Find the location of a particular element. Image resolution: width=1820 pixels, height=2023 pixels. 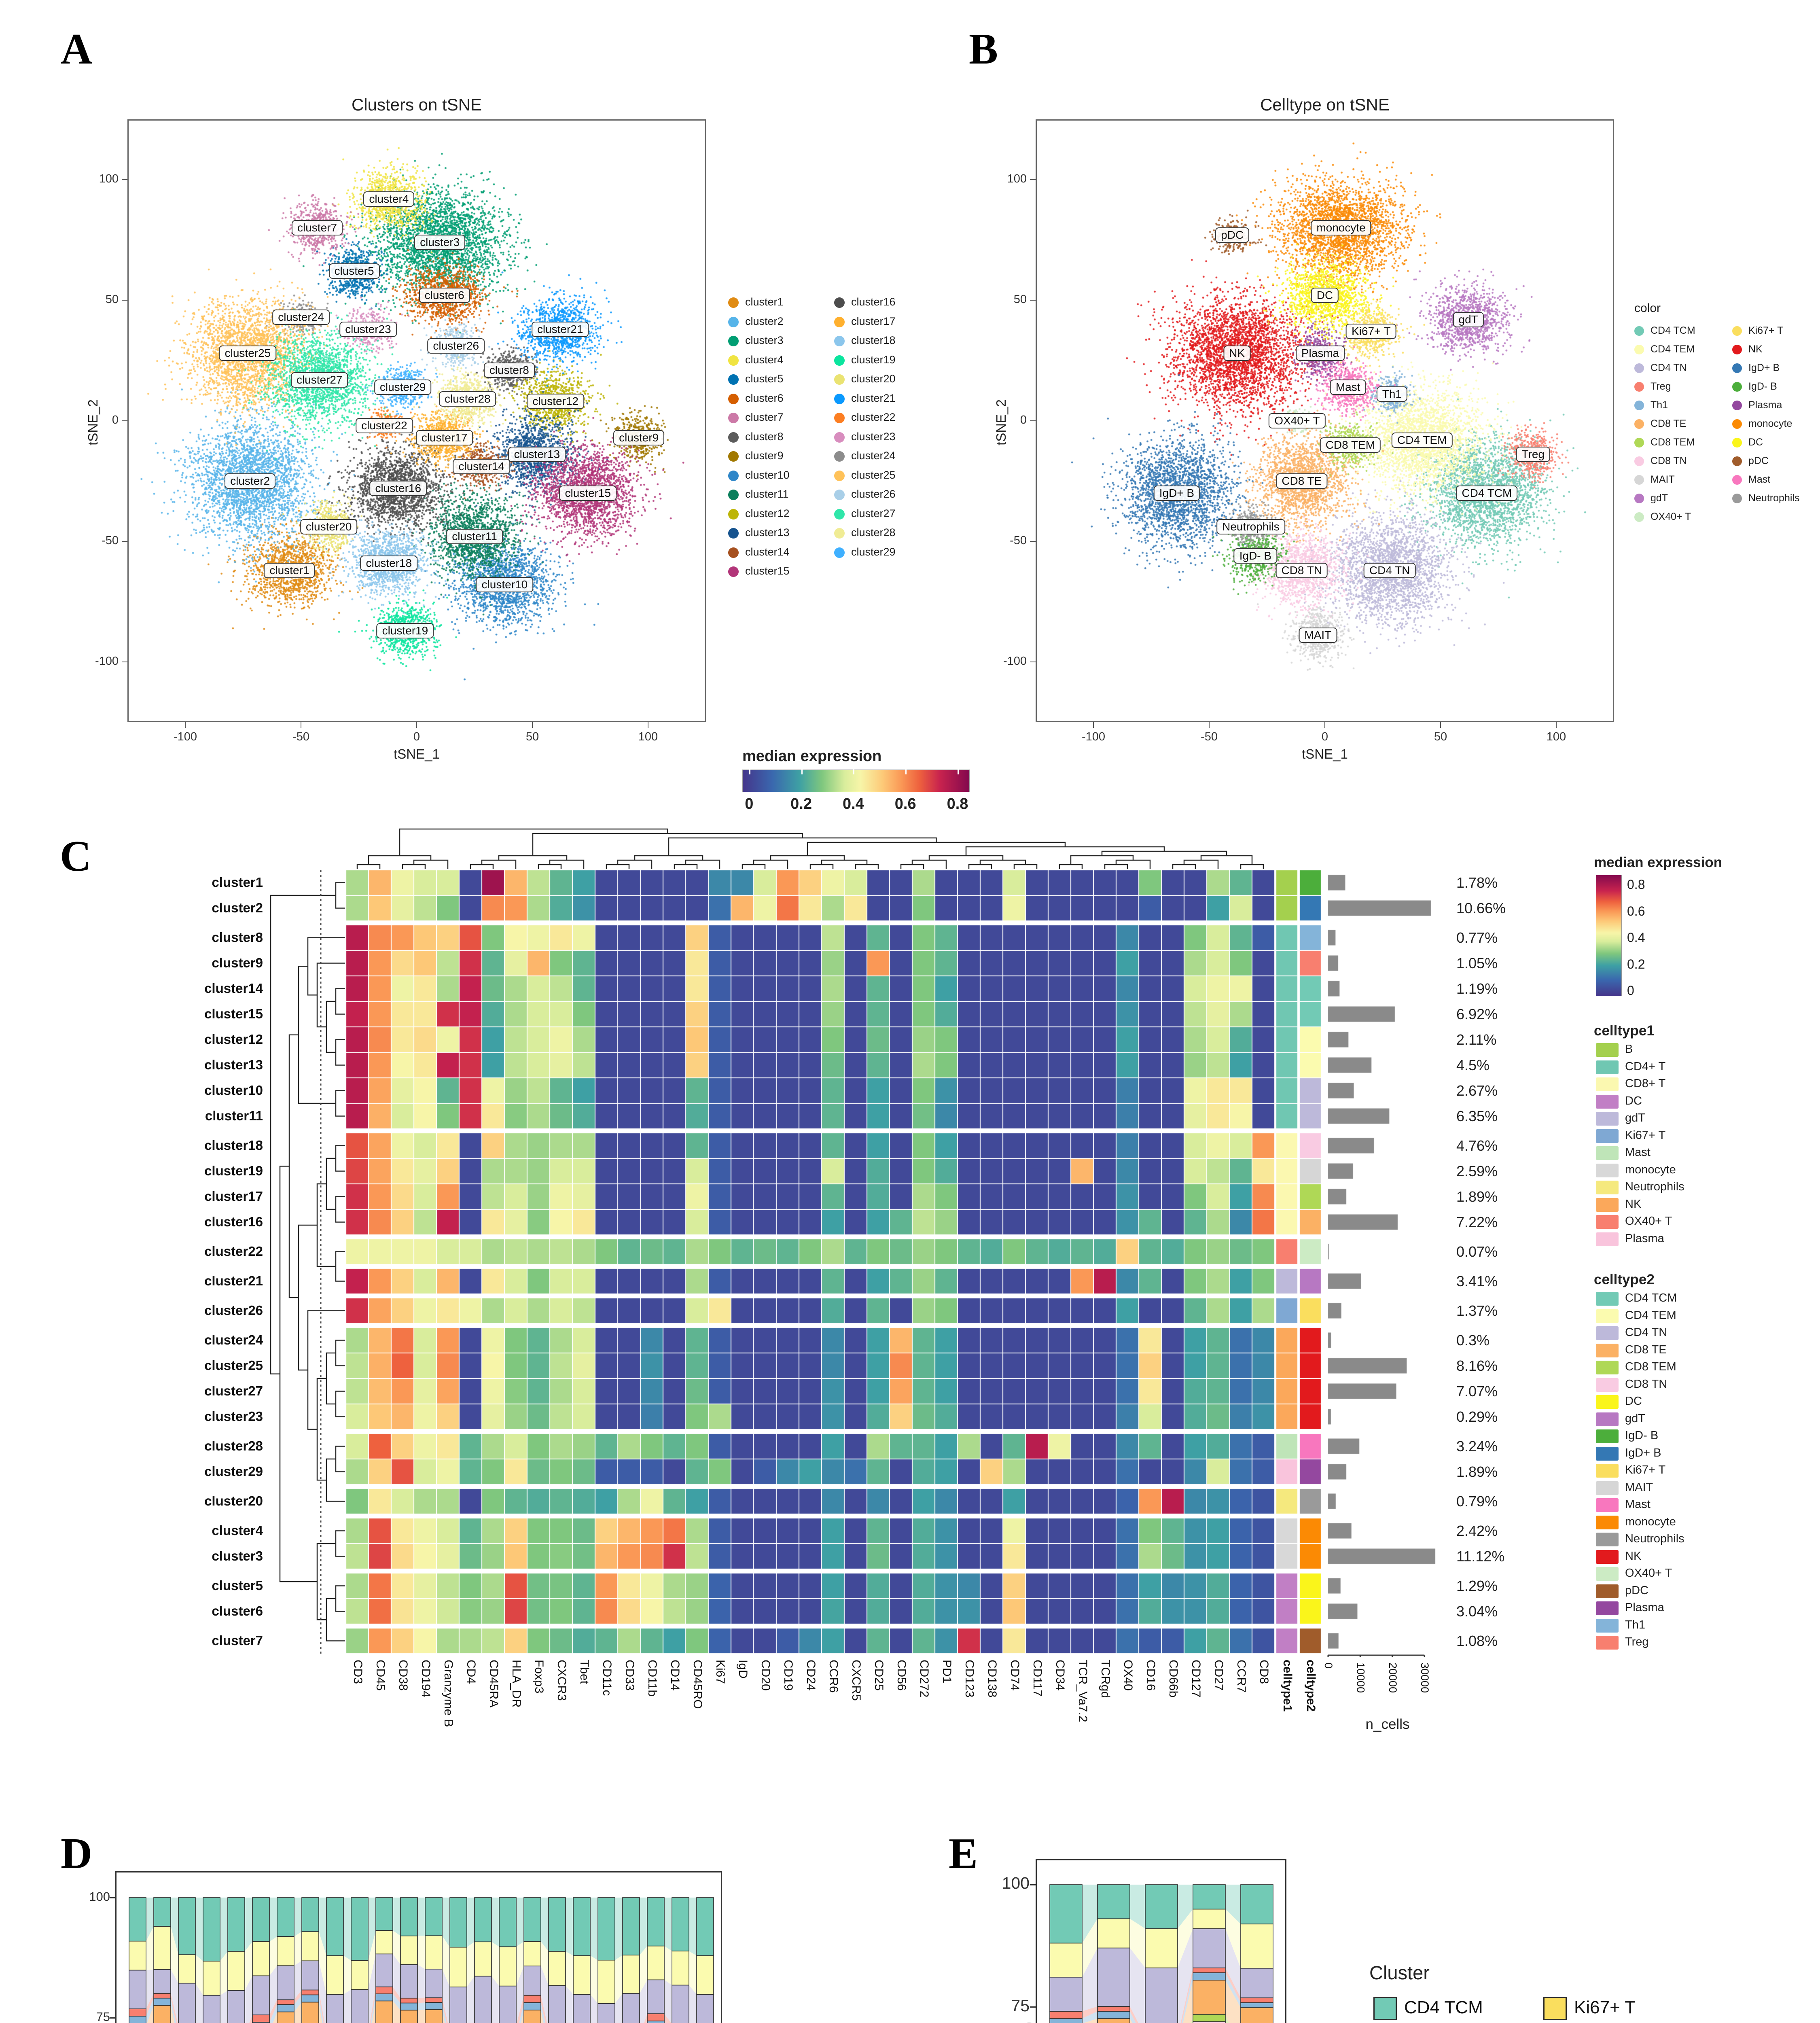

panel-a-y-tick-label: -50 is located at coordinates (111, 540).